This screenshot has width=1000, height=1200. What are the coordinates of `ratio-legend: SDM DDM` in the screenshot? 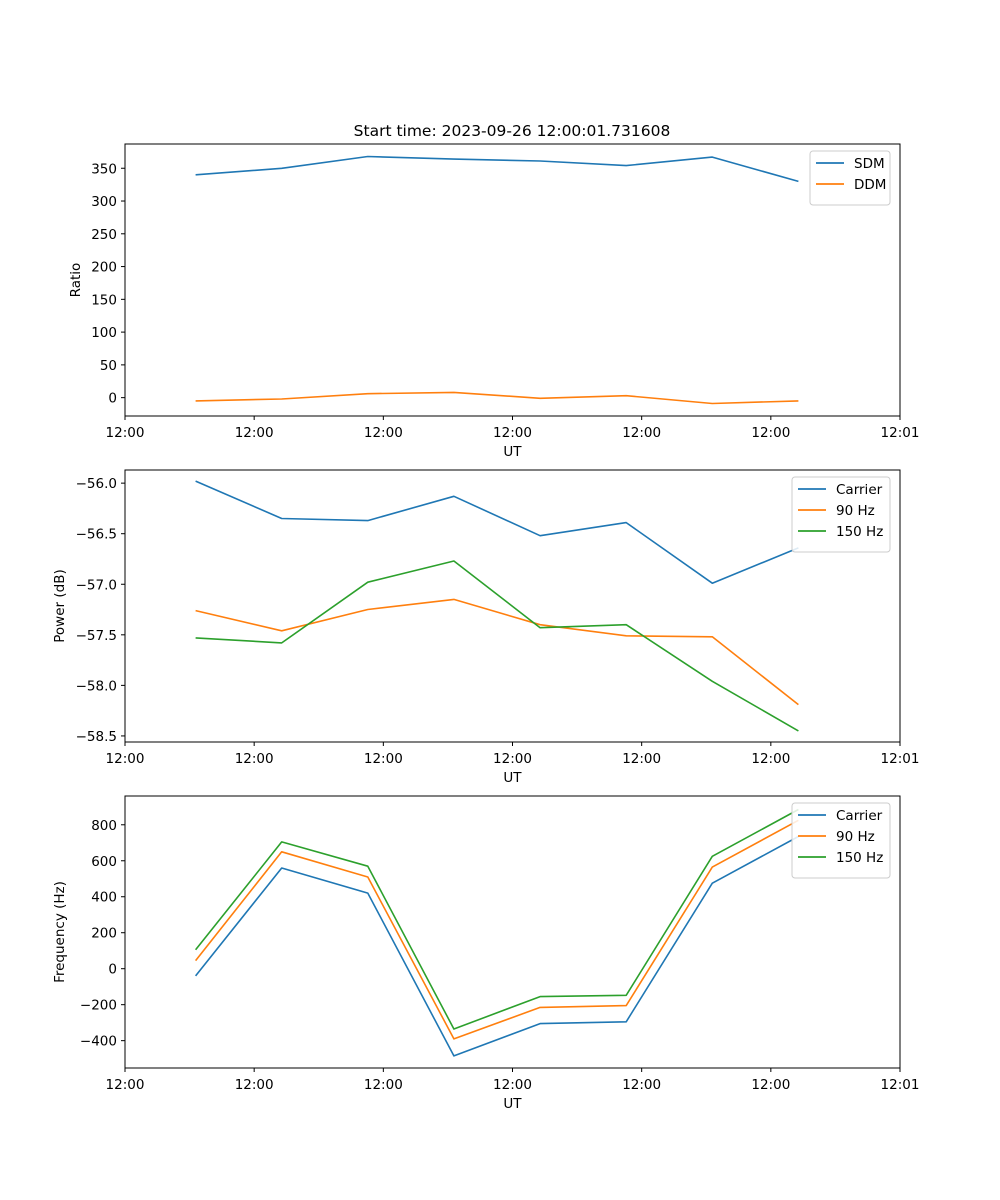 It's located at (850, 178).